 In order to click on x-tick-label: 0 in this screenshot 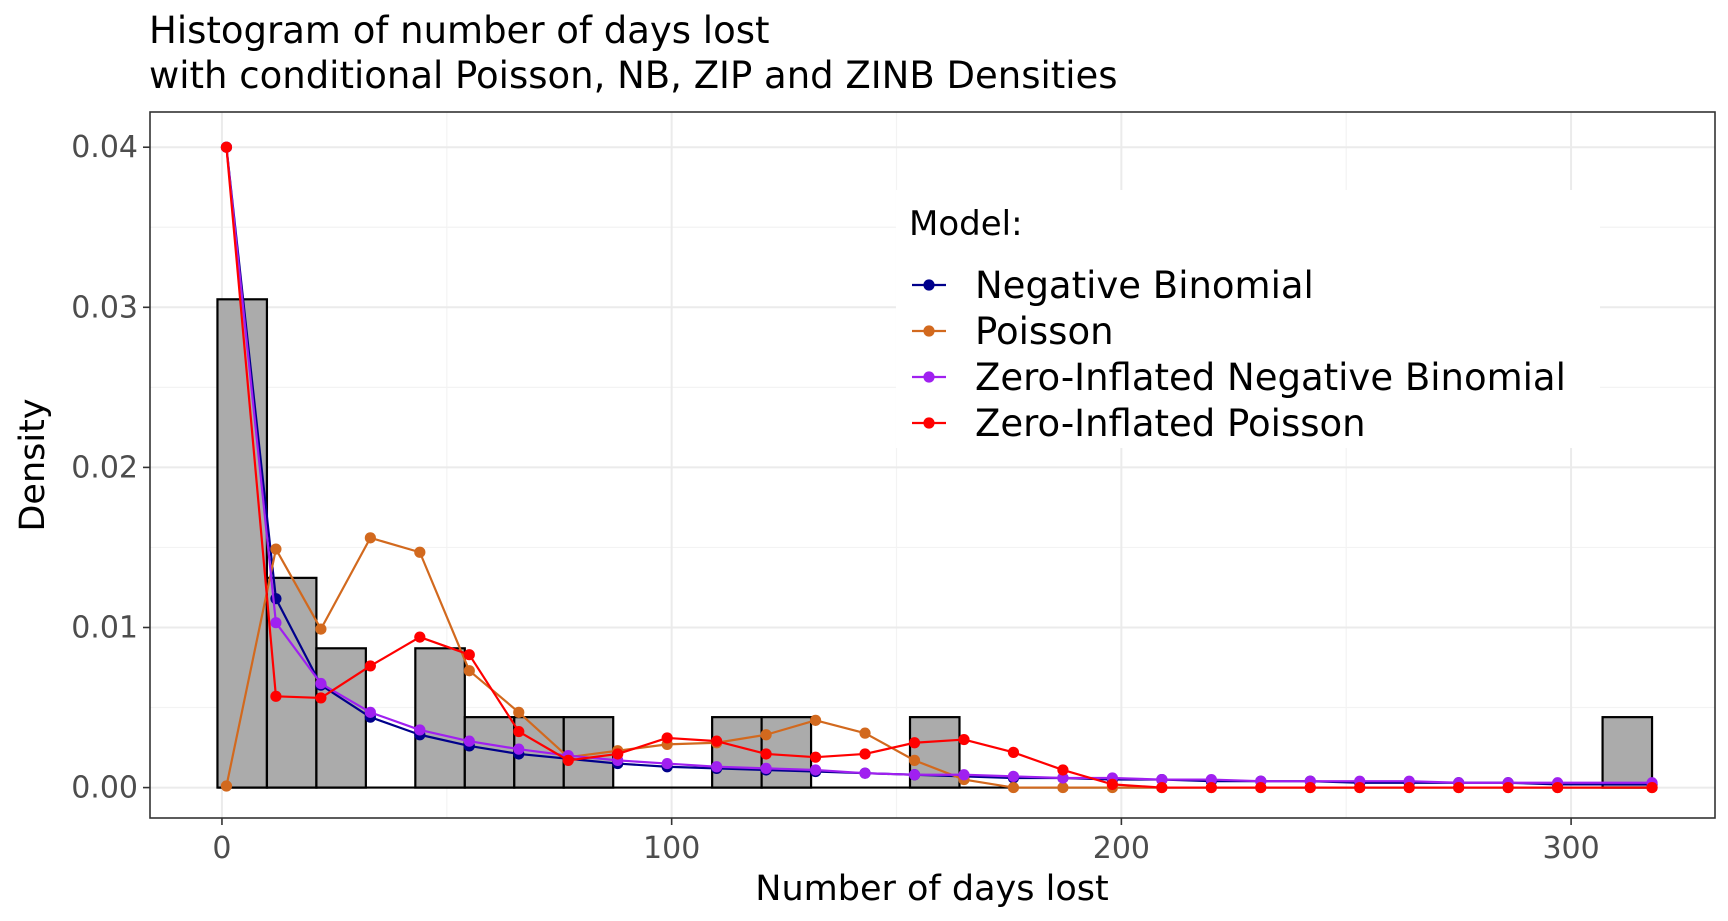, I will do `click(221, 848)`.